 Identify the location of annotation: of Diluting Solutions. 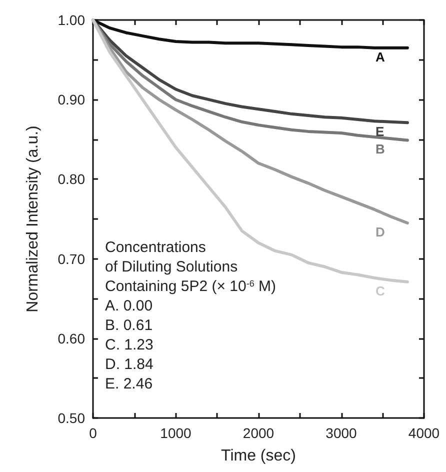
(171, 267).